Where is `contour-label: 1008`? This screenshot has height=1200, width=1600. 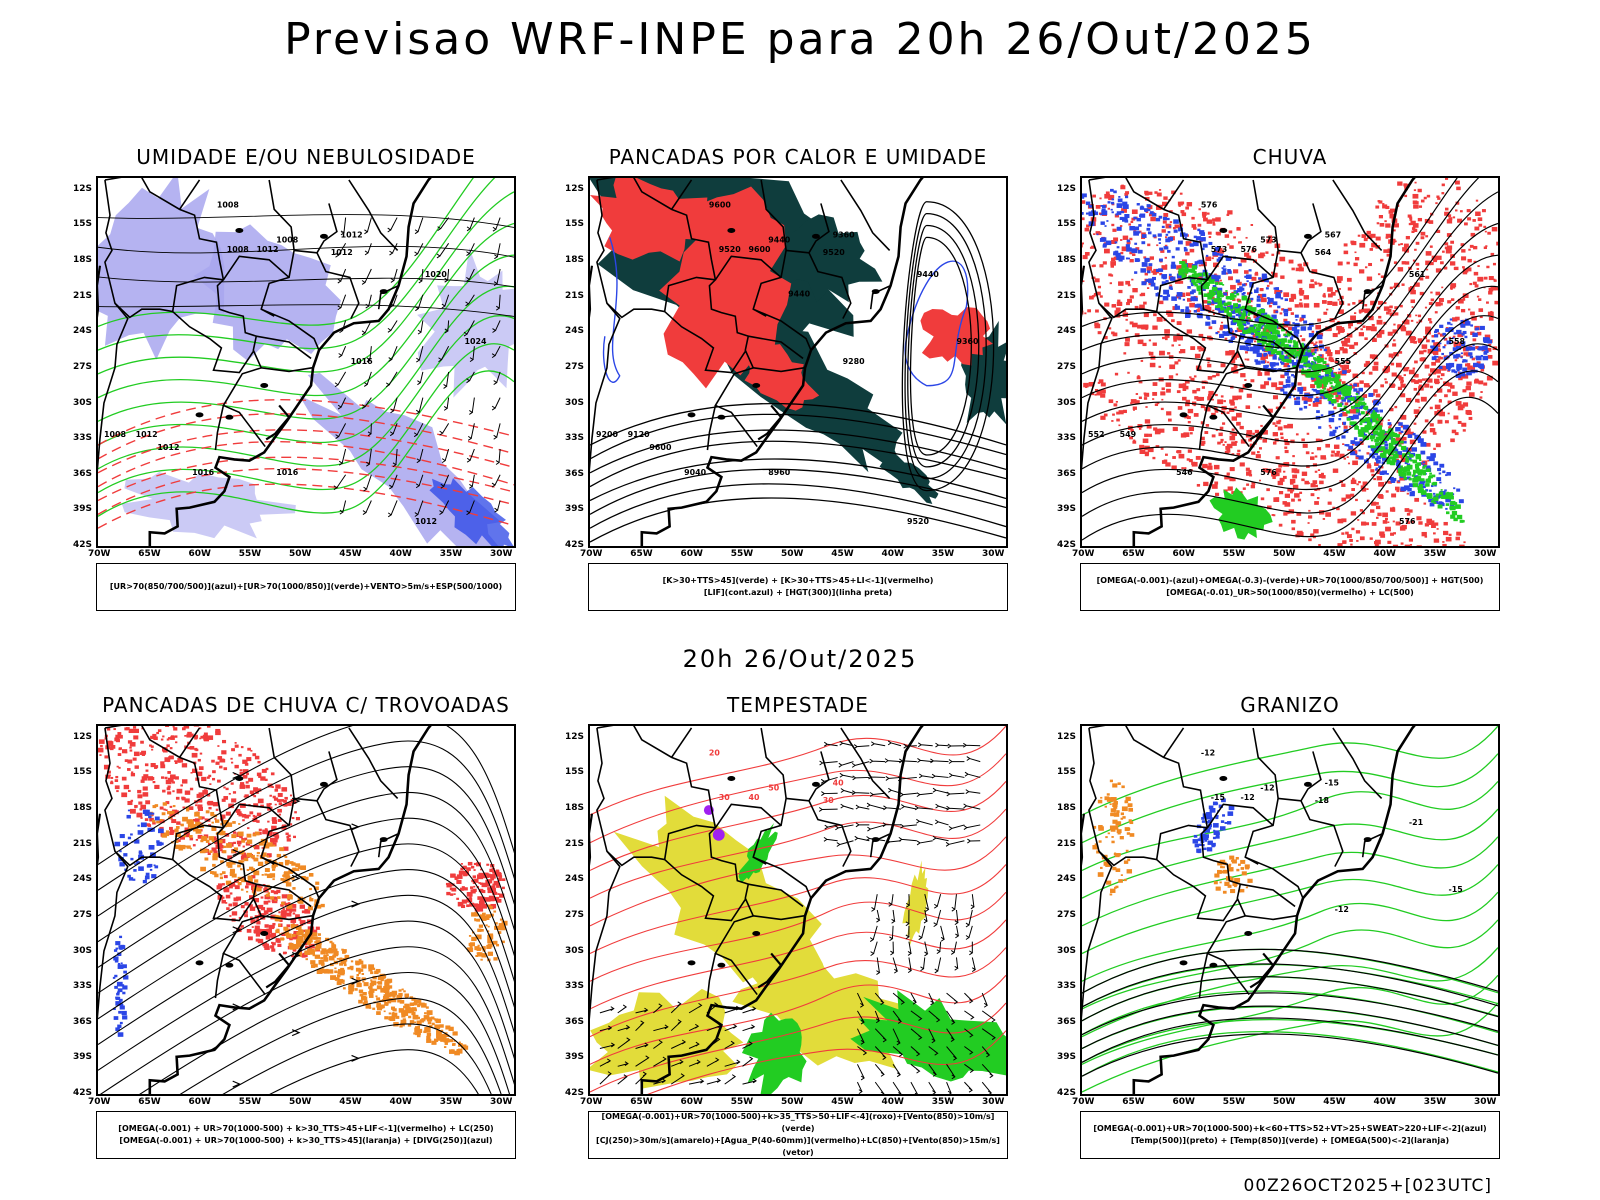 contour-label: 1008 is located at coordinates (228, 205).